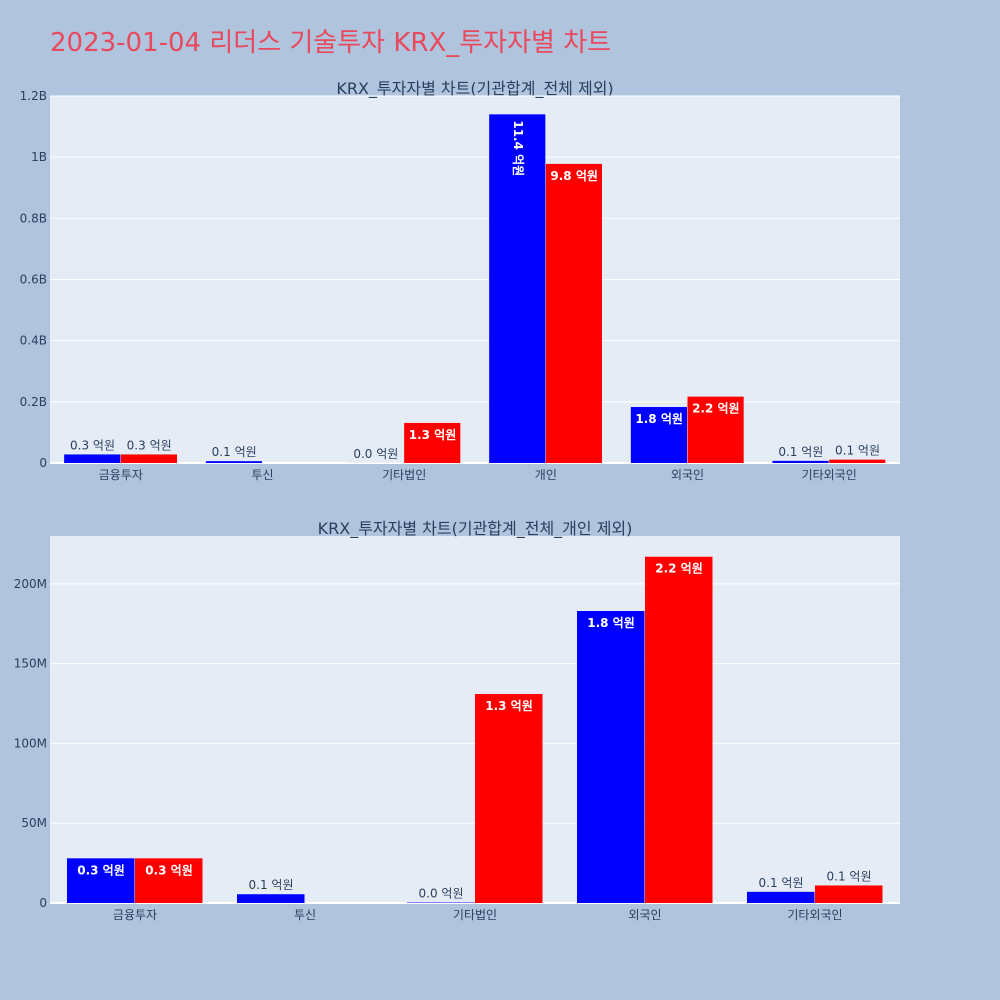 This screenshot has height=1000, width=1000. I want to click on chart-title: KRX_투자자별 차트(기관합계_전체 제외), so click(474, 89).